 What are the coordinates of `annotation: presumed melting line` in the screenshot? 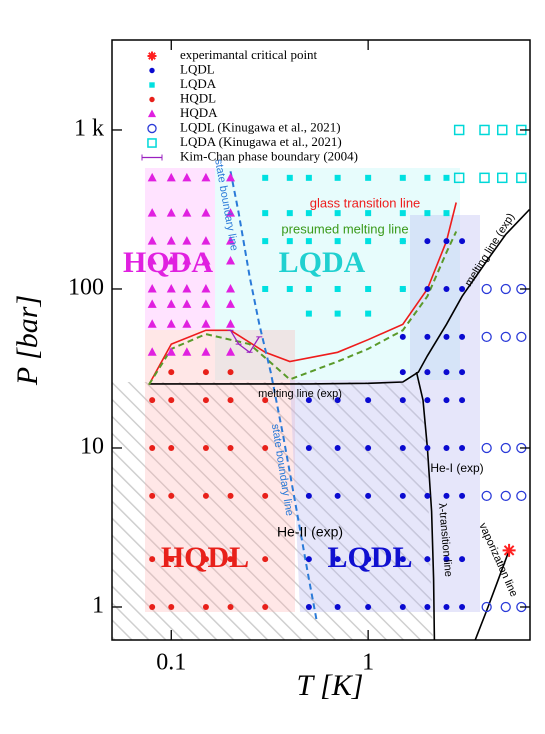 It's located at (344, 228).